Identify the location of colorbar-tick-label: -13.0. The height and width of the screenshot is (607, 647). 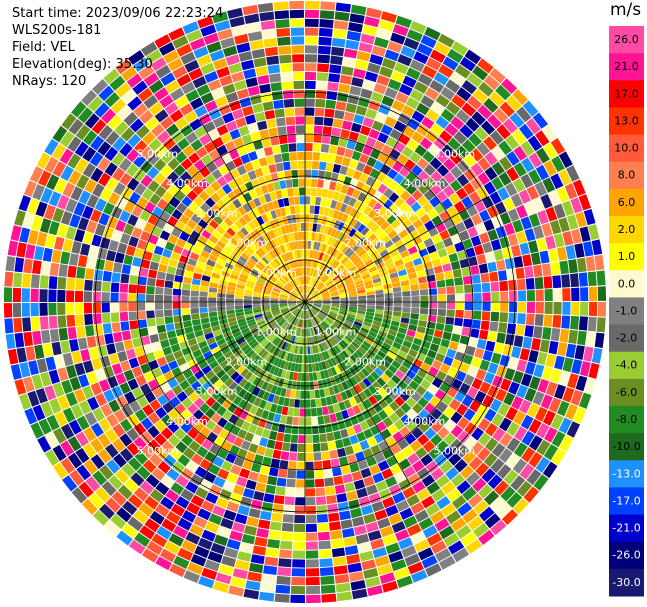
(626, 473).